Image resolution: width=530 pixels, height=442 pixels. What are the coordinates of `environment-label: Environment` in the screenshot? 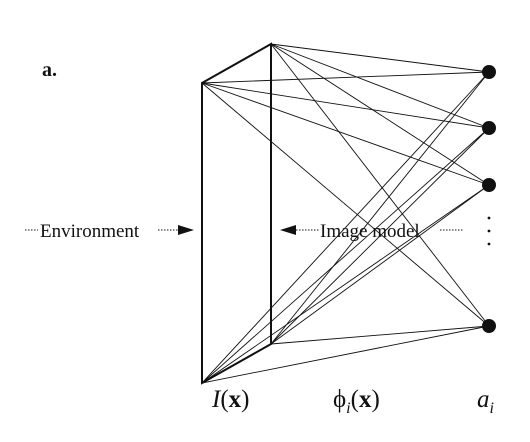 It's located at (90, 231).